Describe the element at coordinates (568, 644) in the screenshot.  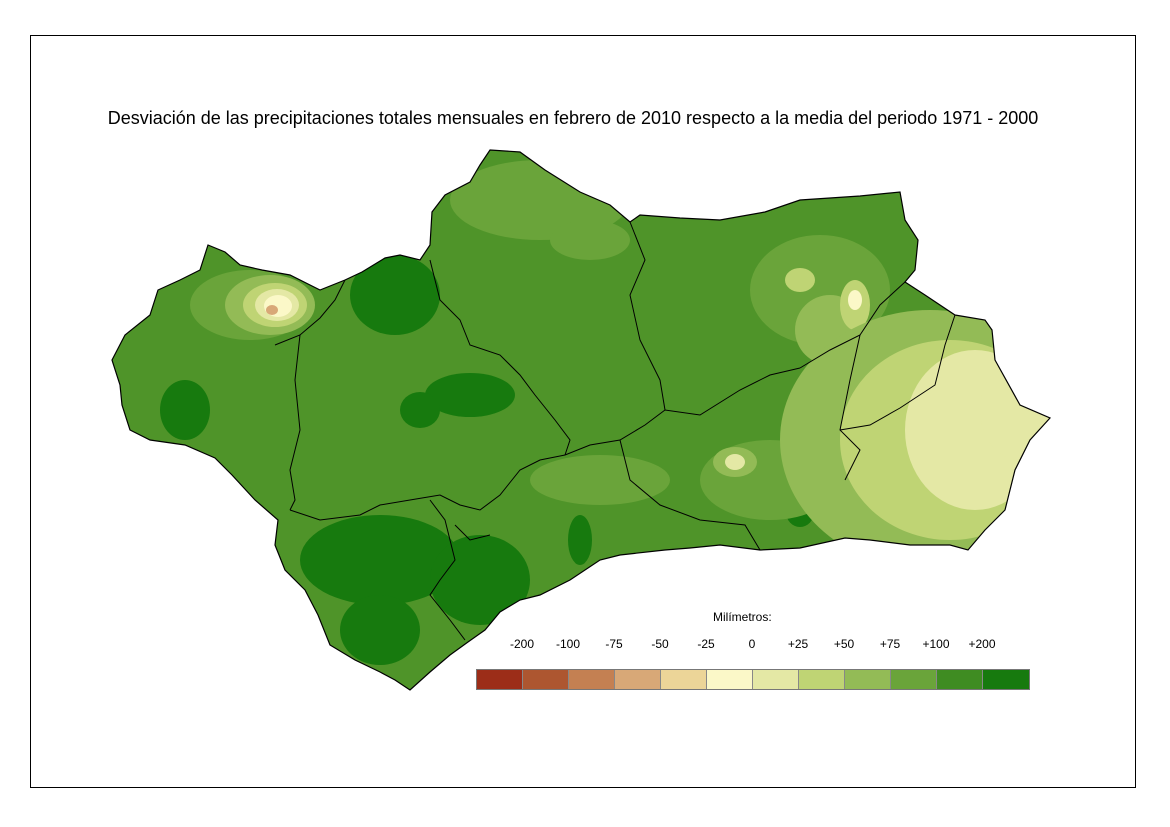
I see `legend-label: -100` at that location.